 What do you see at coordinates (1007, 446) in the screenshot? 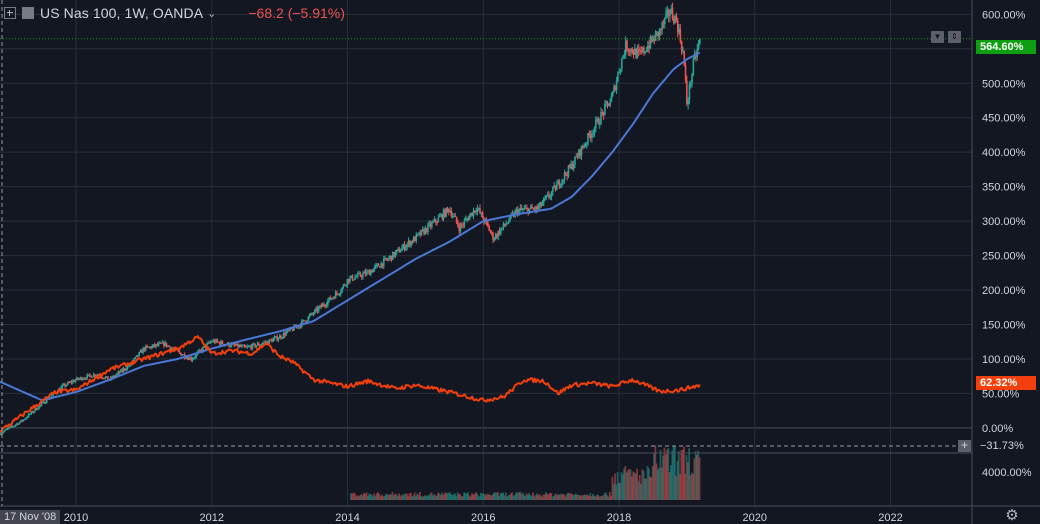
I see `crosshair-price-tag: −31.73%` at bounding box center [1007, 446].